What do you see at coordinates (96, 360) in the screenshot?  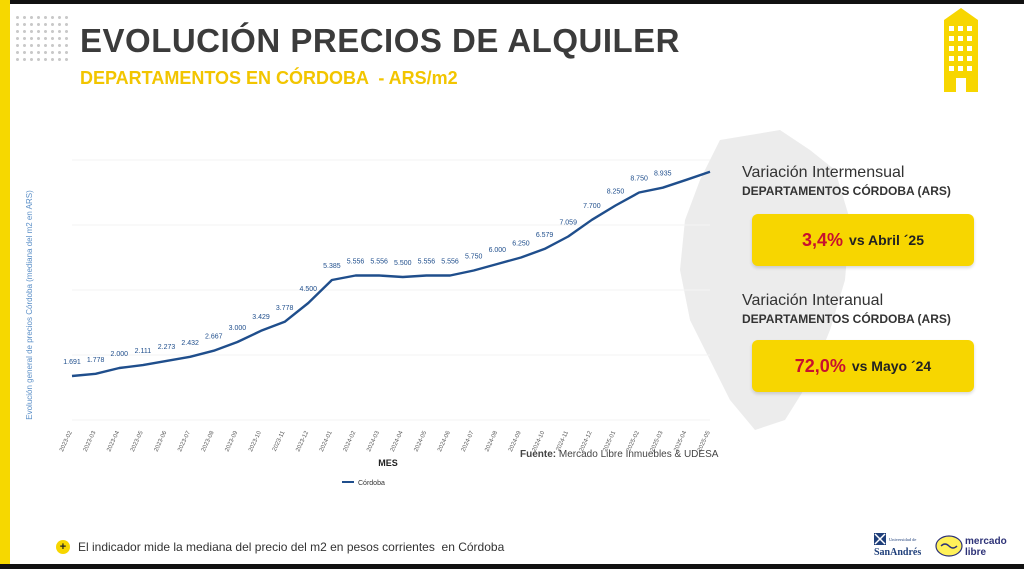 I see `data-label: 1.778` at bounding box center [96, 360].